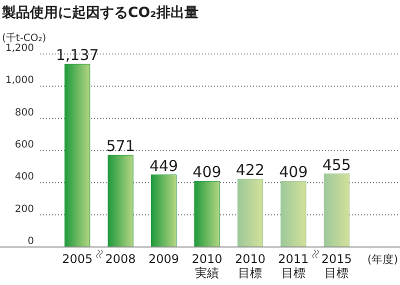 This screenshot has width=400, height=285. I want to click on y-tick-label: 600, so click(24, 145).